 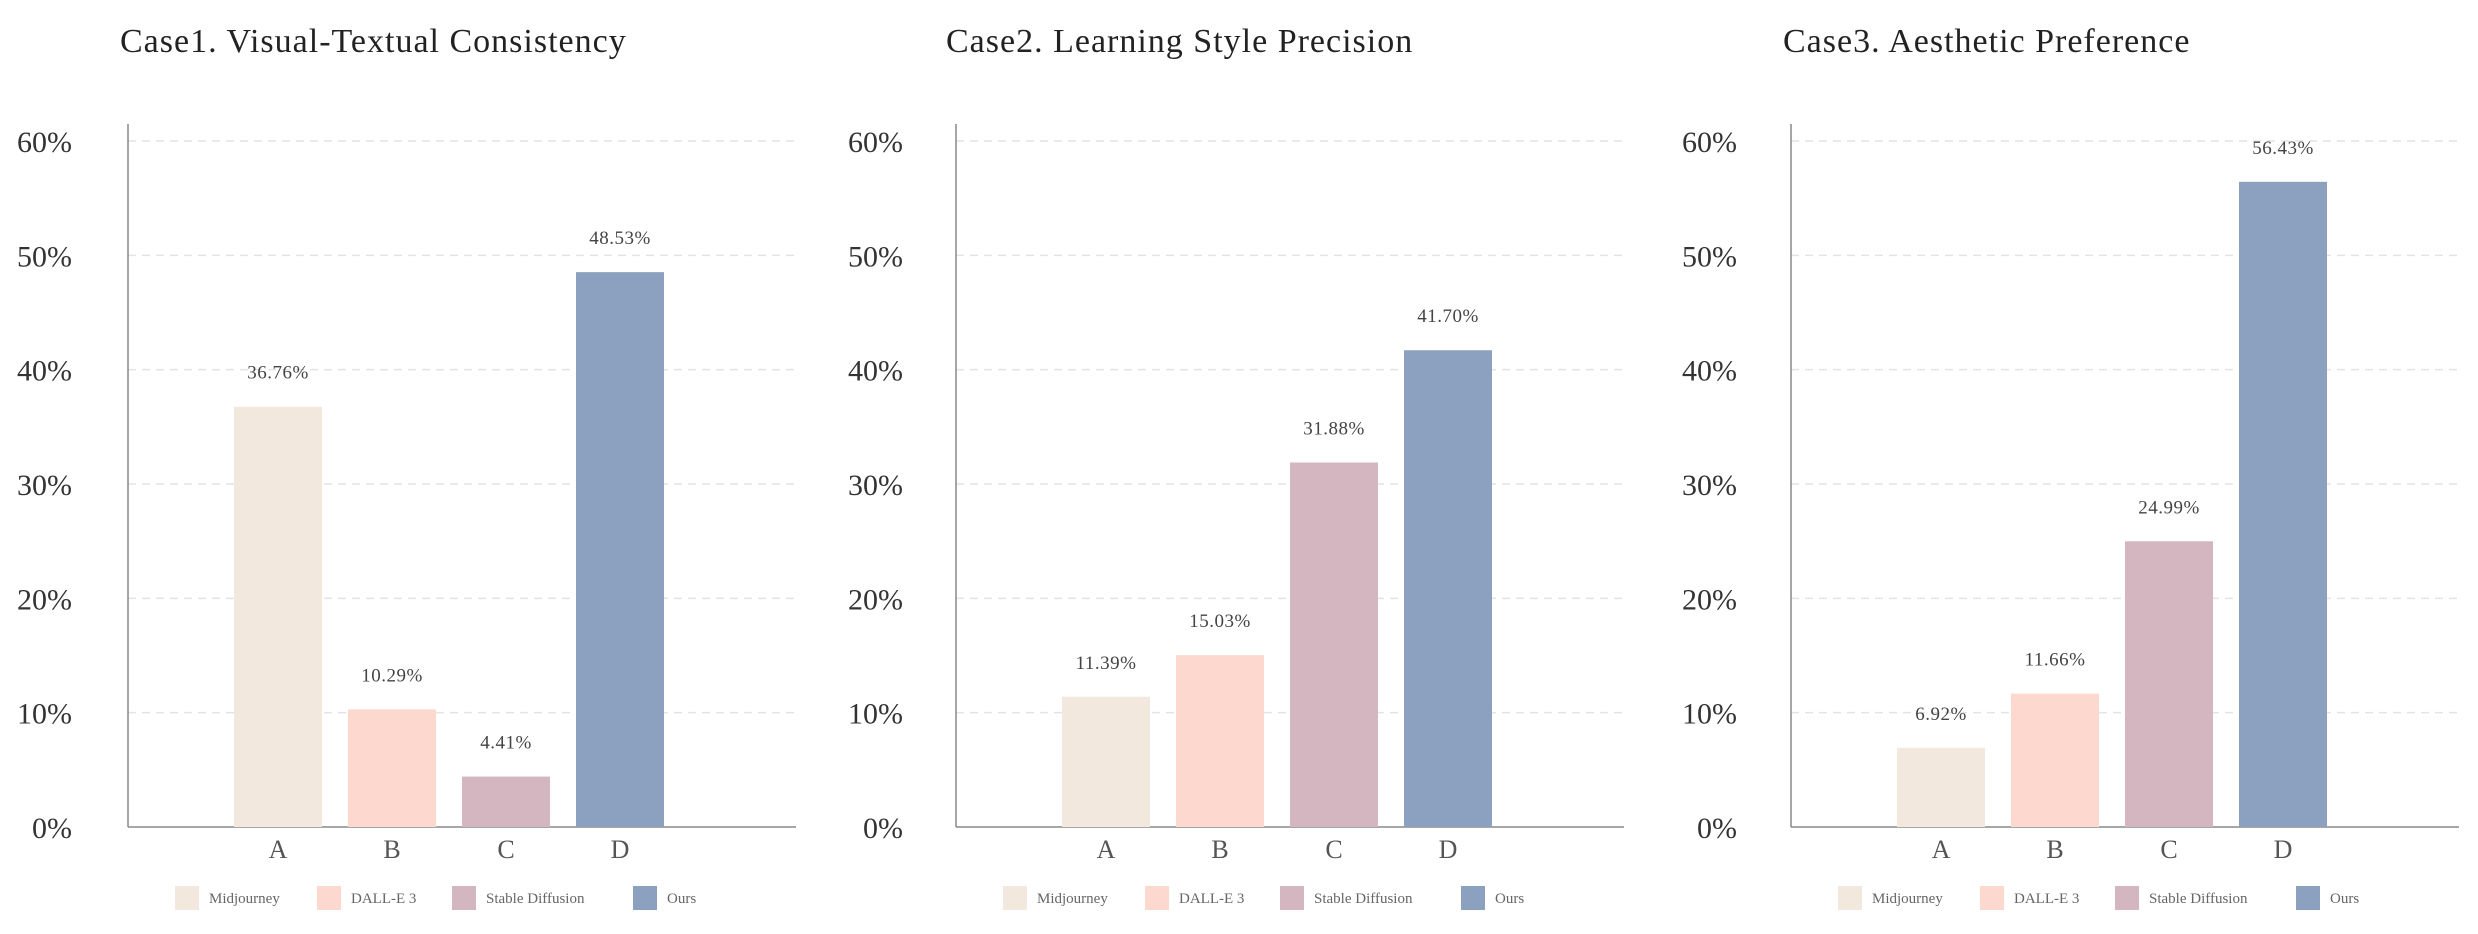 I want to click on chart-title: Case1. Visual-Textual Consistency, so click(x=373, y=41).